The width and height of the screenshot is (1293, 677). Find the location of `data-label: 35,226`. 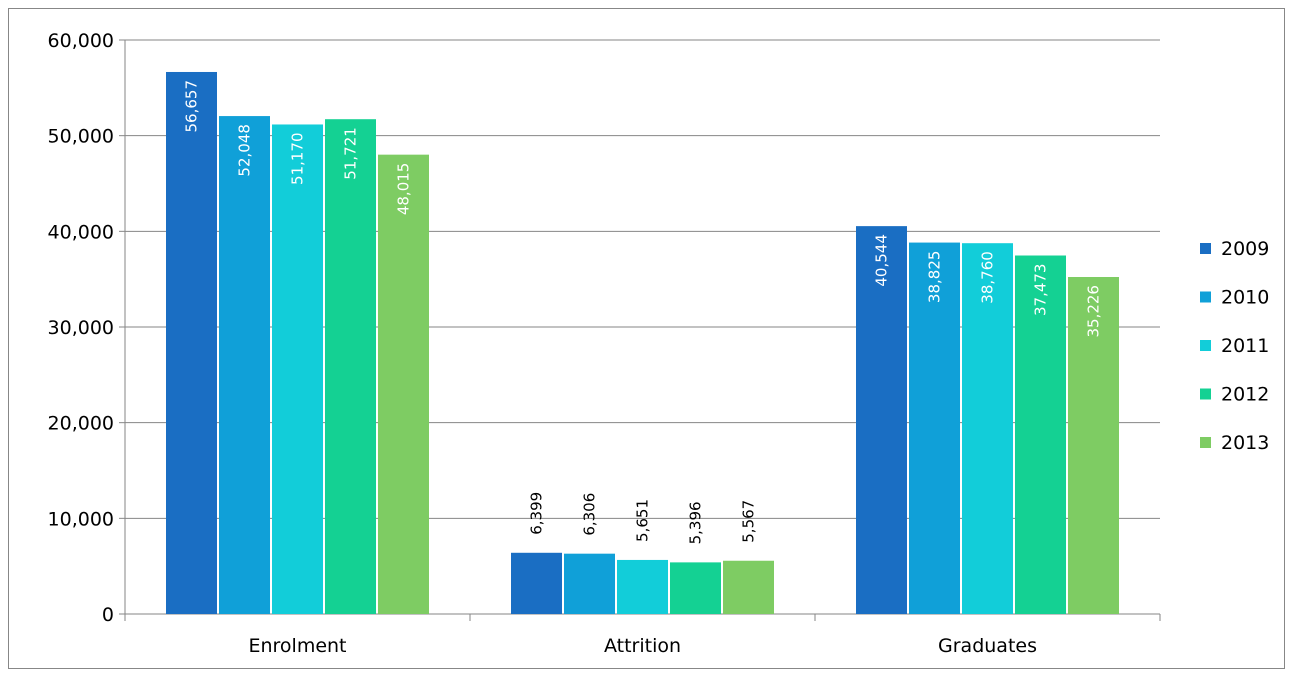

data-label: 35,226 is located at coordinates (1094, 311).